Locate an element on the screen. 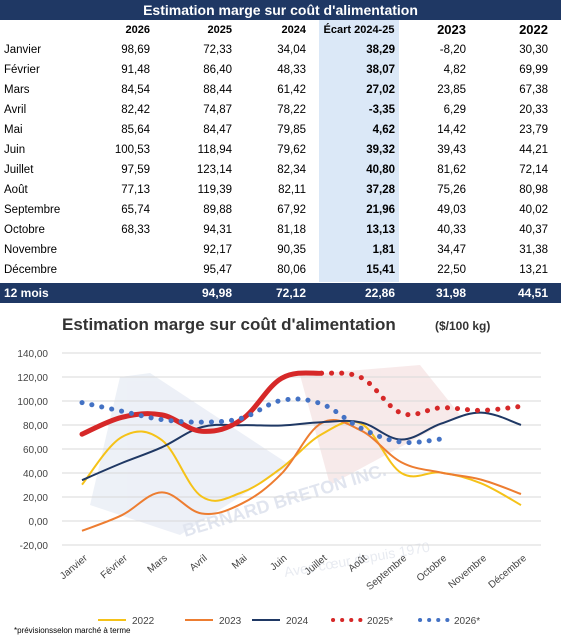 The width and height of the screenshot is (561, 642). row-cell-4: 15,41 is located at coordinates (380, 270).